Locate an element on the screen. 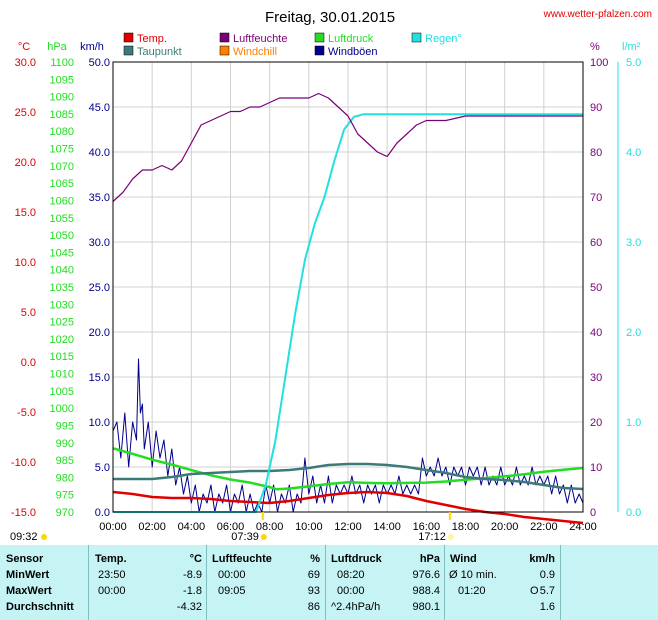  pressure-tick-label: 1075 is located at coordinates (62, 150).